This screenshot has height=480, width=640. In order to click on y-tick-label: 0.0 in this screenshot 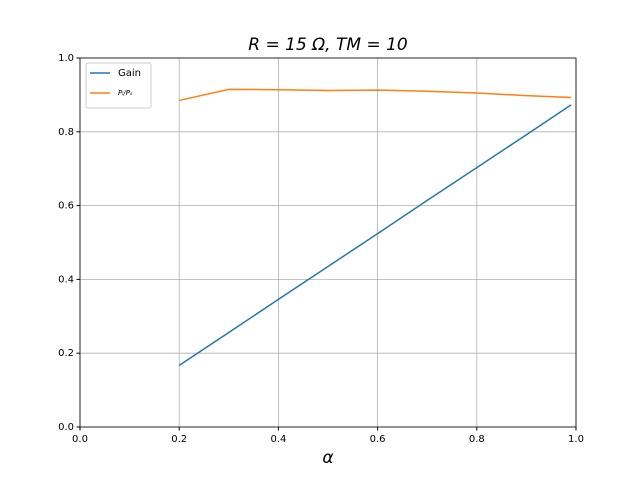, I will do `click(66, 427)`.